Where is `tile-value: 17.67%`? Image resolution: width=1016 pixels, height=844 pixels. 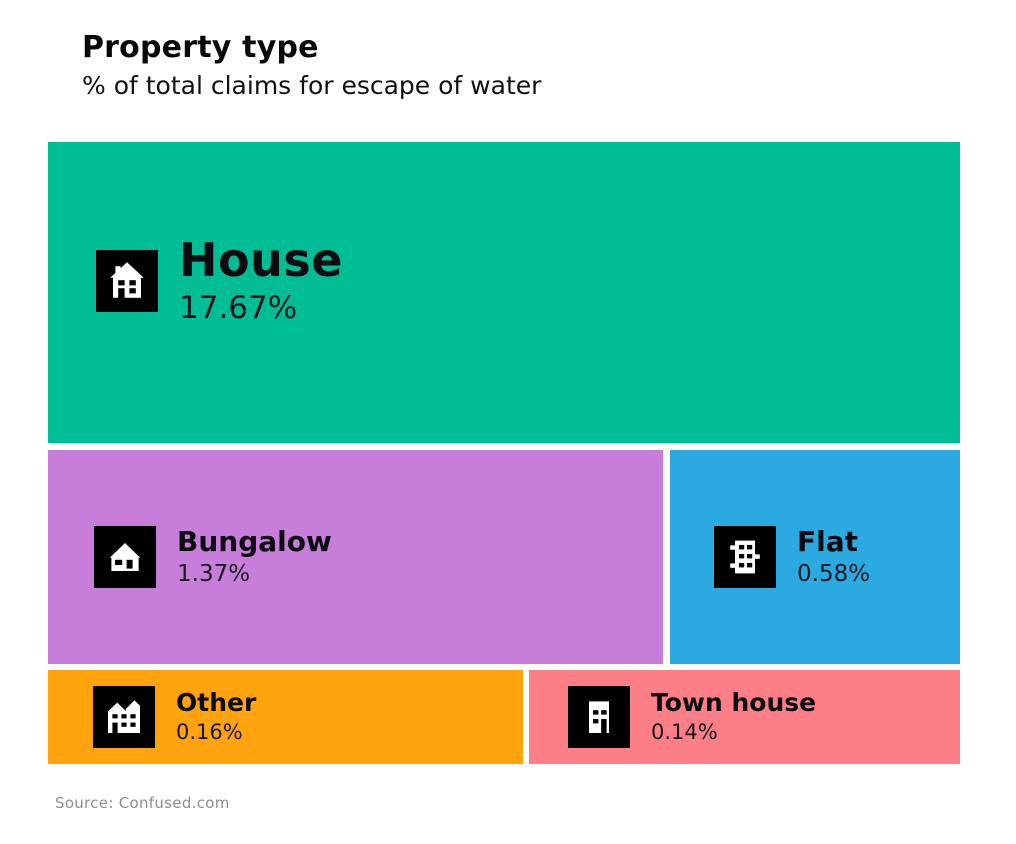
tile-value: 17.67% is located at coordinates (238, 307).